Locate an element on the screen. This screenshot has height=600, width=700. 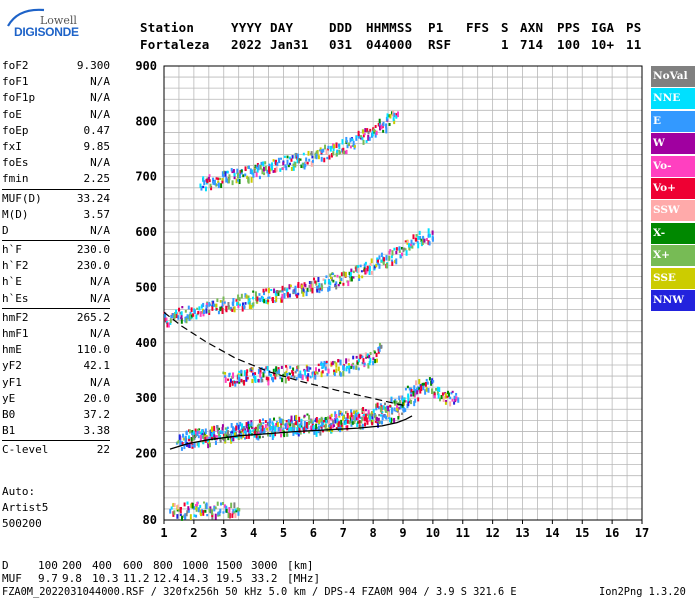
param-key: yE is located at coordinates (9, 398).